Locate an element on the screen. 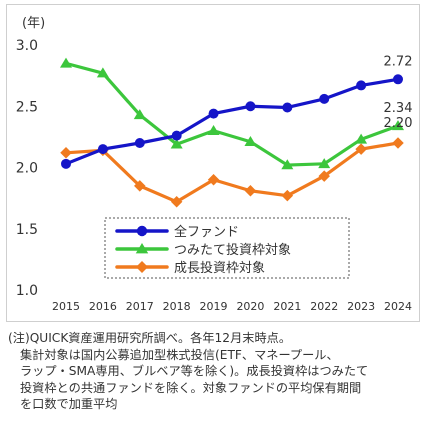 This screenshot has width=428, height=438. x-tick-label: 2023 is located at coordinates (361, 306).